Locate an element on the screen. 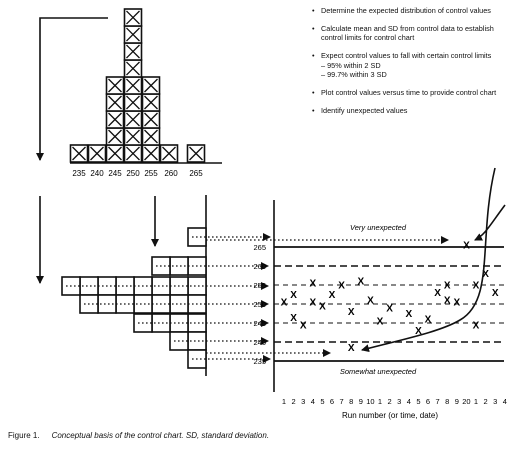  annotation-somewhat-unexpected: Somewhat unexpected is located at coordinates (378, 371).